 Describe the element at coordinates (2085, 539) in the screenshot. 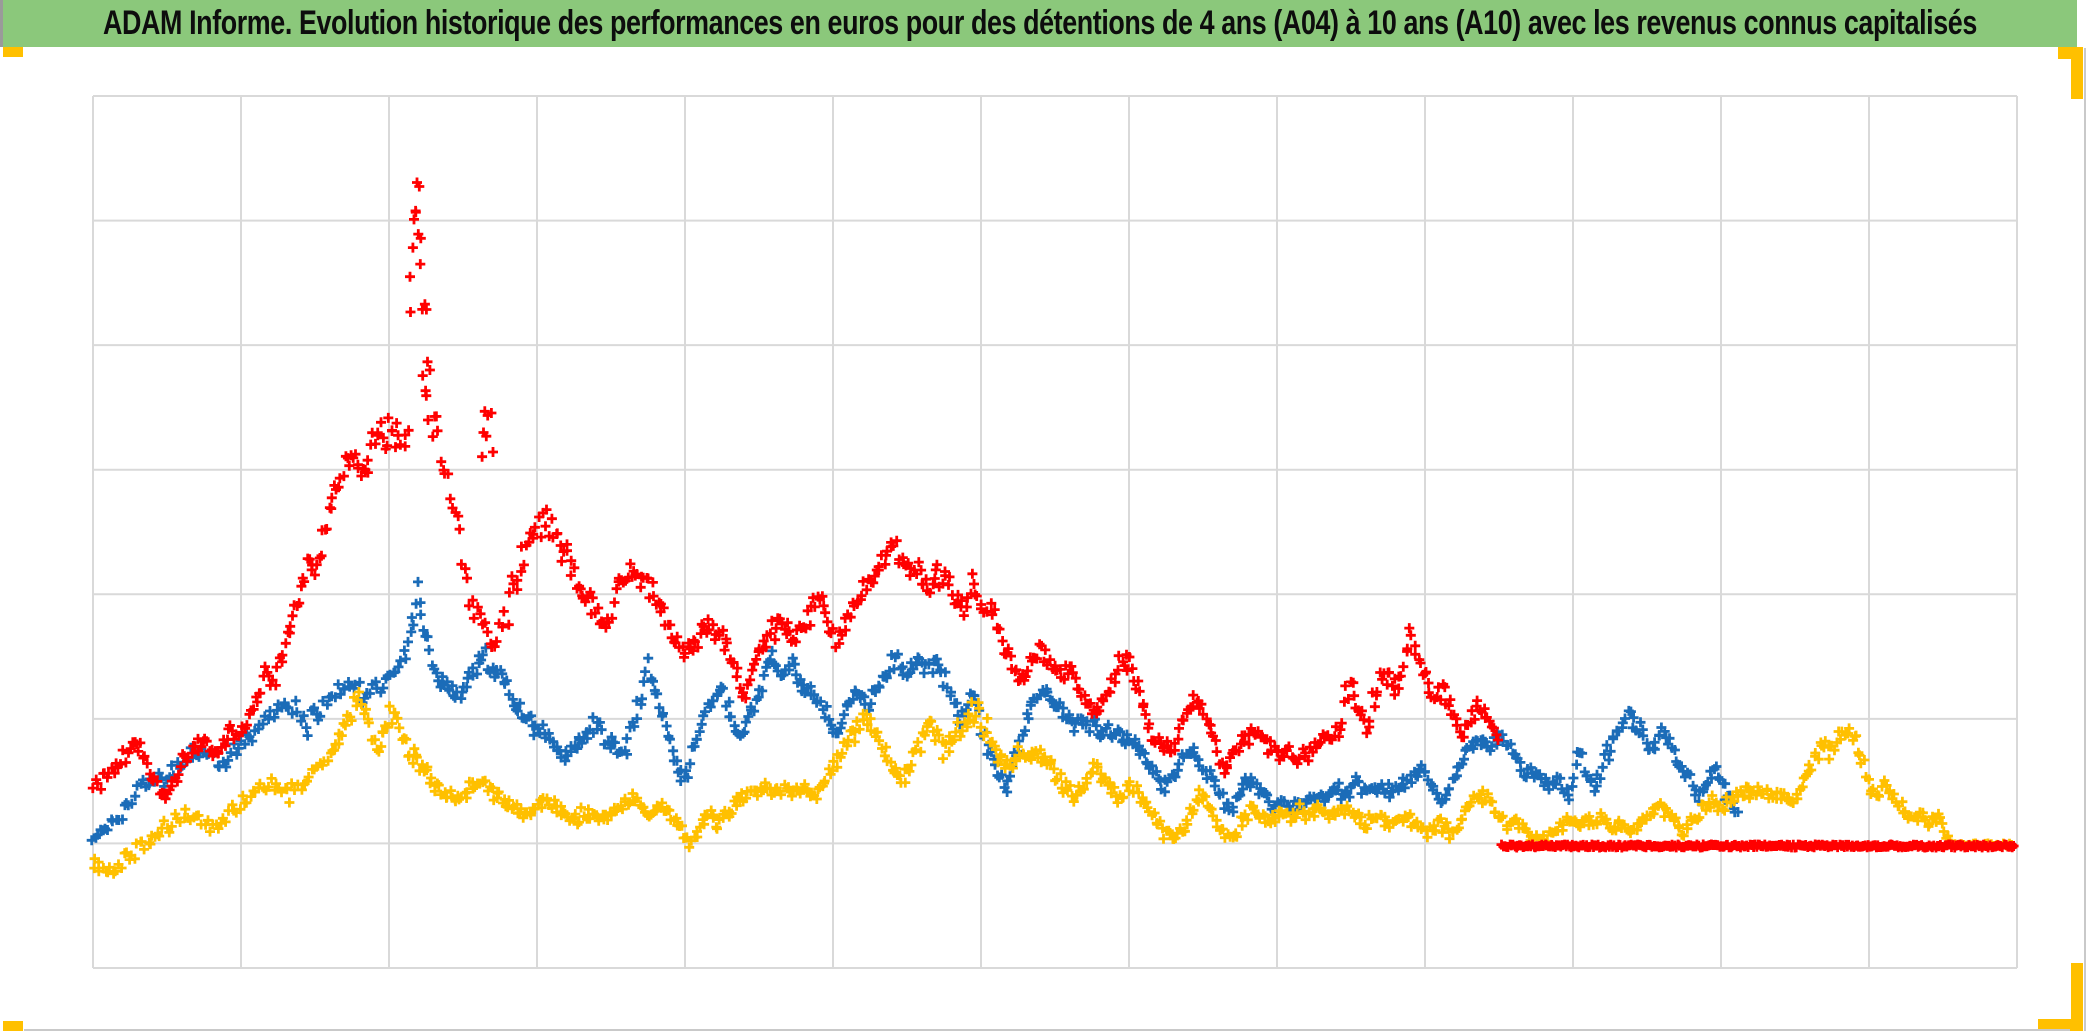

I see `slide-border-right` at that location.